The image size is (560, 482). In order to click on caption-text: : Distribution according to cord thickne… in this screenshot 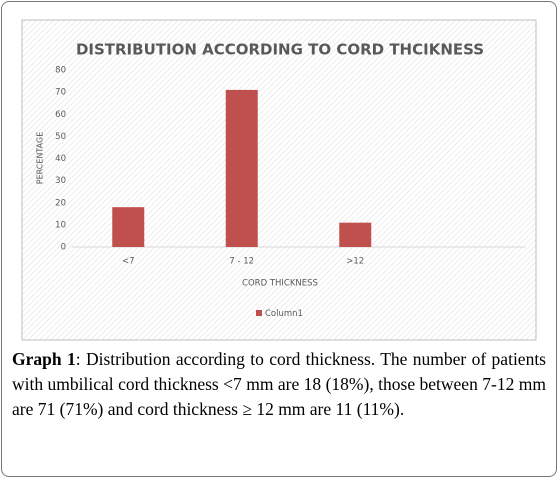, I will do `click(279, 384)`.